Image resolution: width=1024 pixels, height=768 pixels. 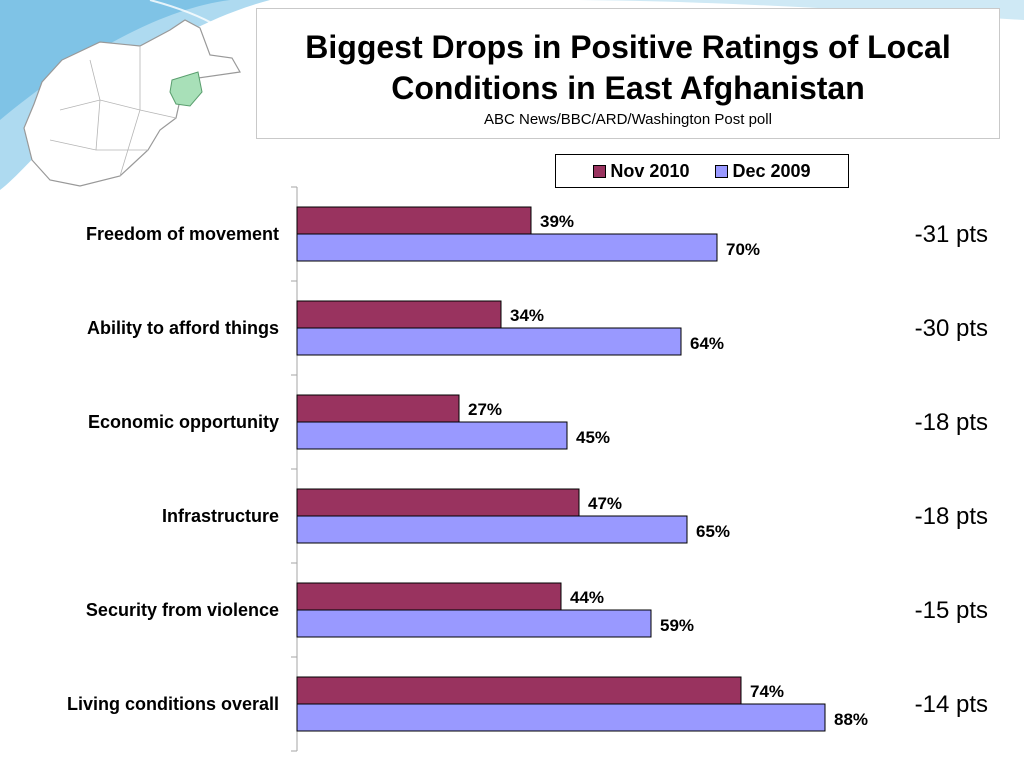 I want to click on data-label: 88%, so click(x=851, y=719).